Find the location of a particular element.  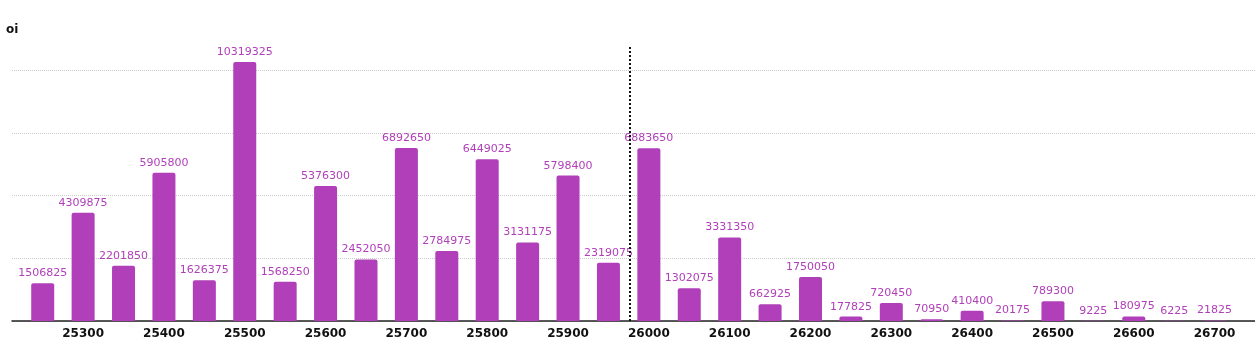

x-tick-label: 25500 is located at coordinates (244, 333).